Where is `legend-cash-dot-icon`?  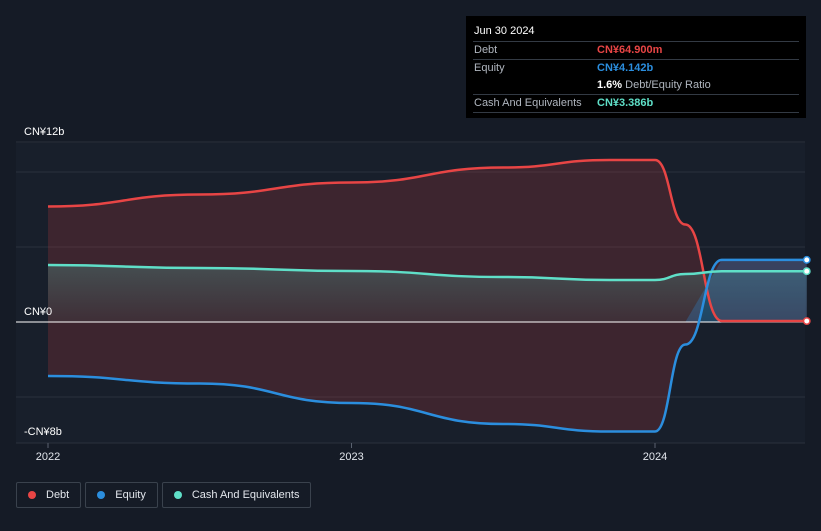
legend-cash-dot-icon is located at coordinates (177, 495).